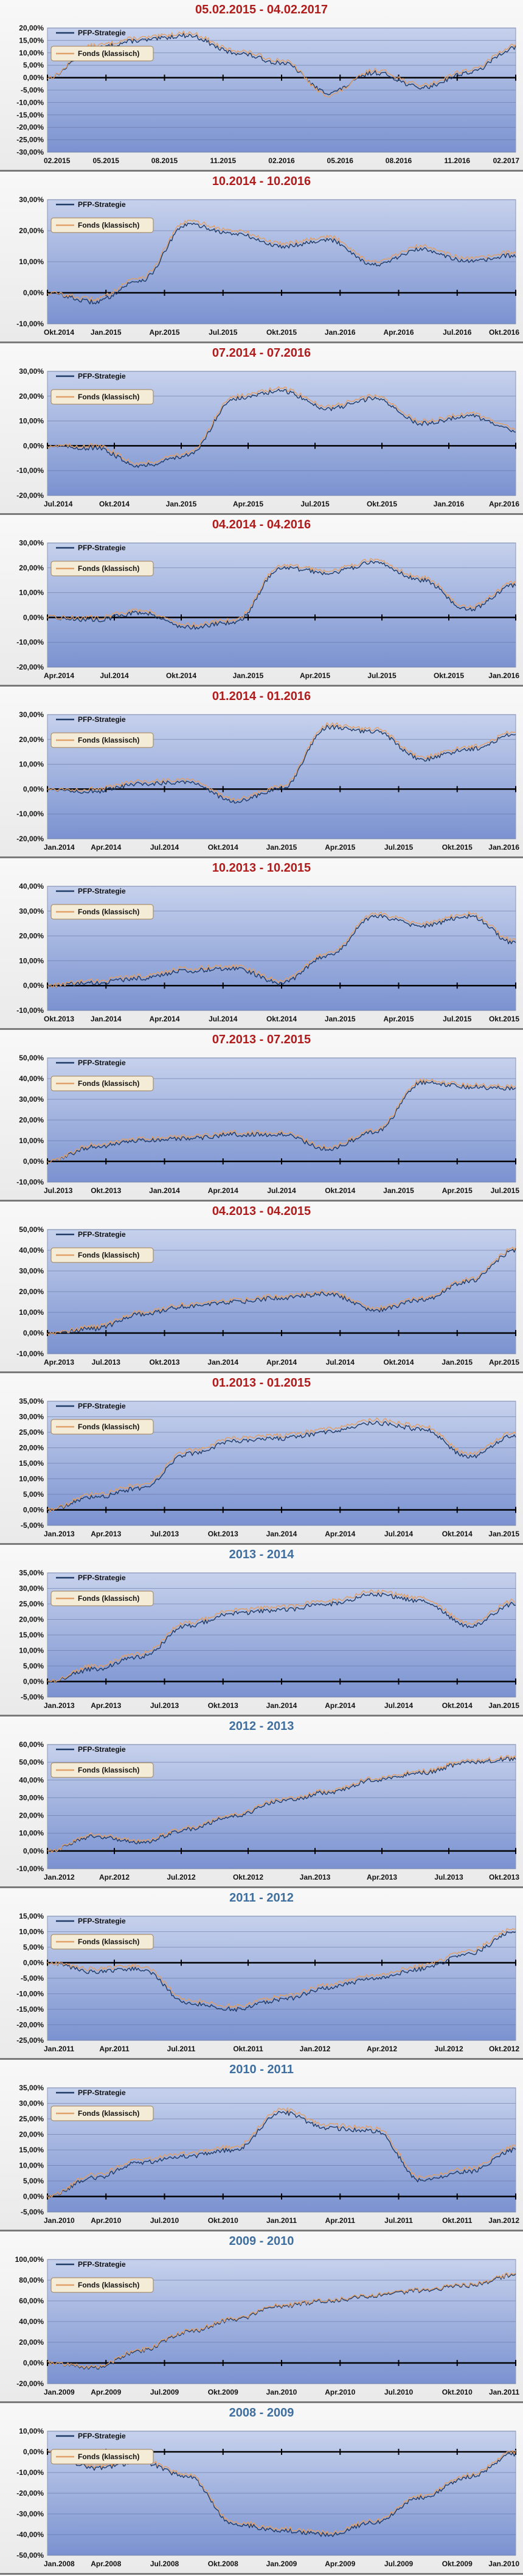 The width and height of the screenshot is (523, 2576). What do you see at coordinates (261, 353) in the screenshot?
I see `chart-title: 07.2014 - 07.2016` at bounding box center [261, 353].